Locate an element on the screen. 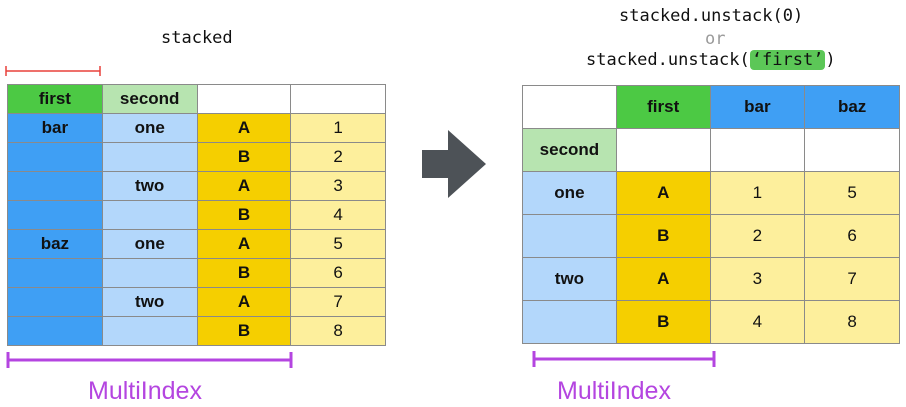 The width and height of the screenshot is (906, 407). bar-value-cell: 4 is located at coordinates (757, 322).